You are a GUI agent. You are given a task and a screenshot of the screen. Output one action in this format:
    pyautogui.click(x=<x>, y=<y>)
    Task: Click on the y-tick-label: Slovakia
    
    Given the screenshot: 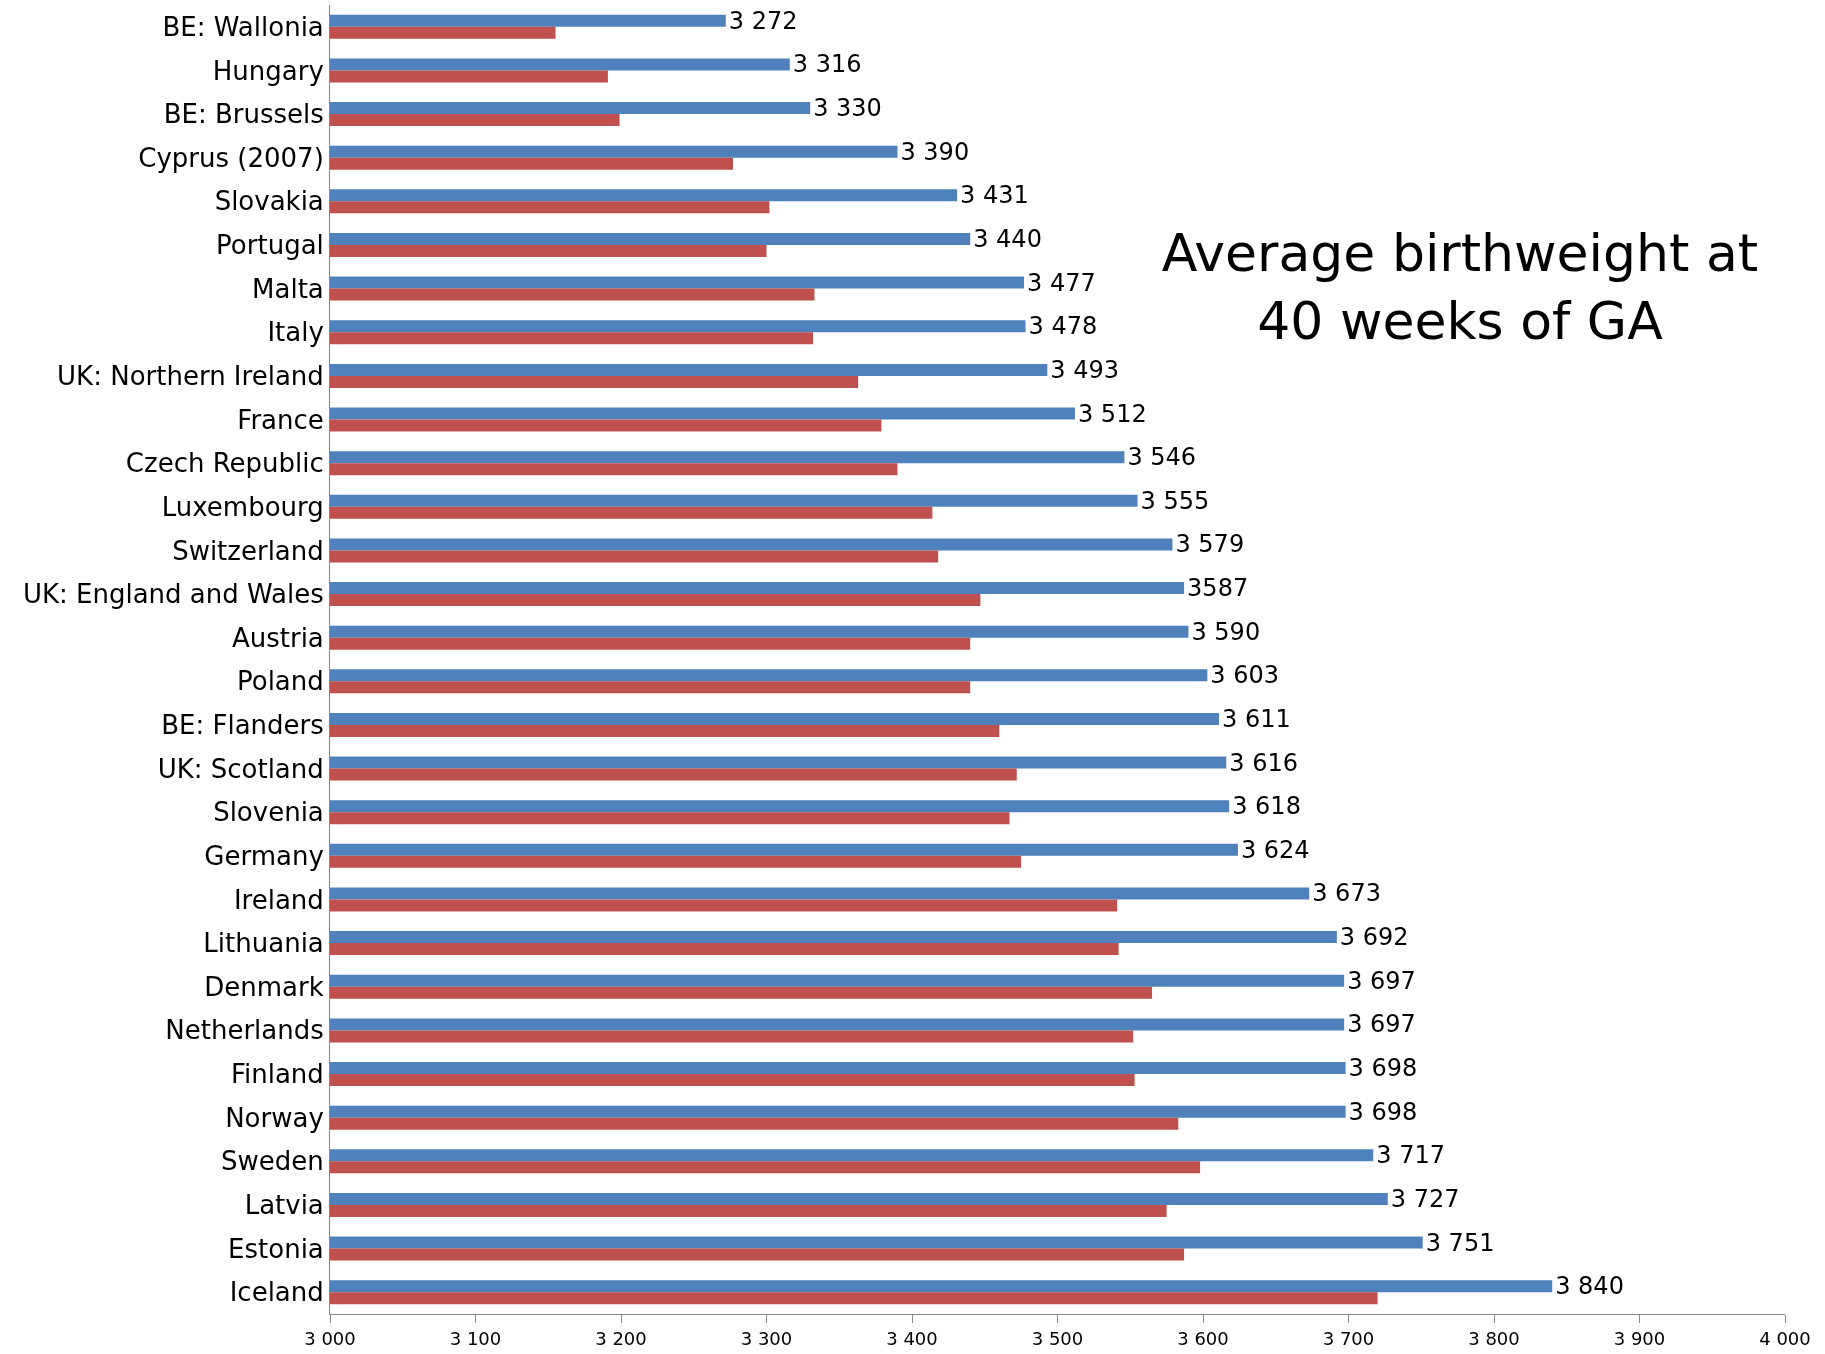 What is the action you would take?
    pyautogui.click(x=269, y=201)
    